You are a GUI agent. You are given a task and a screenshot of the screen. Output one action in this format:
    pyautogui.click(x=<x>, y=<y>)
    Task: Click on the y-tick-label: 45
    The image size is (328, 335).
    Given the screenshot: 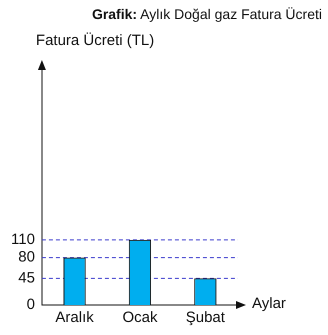 What is the action you would take?
    pyautogui.click(x=26, y=277)
    